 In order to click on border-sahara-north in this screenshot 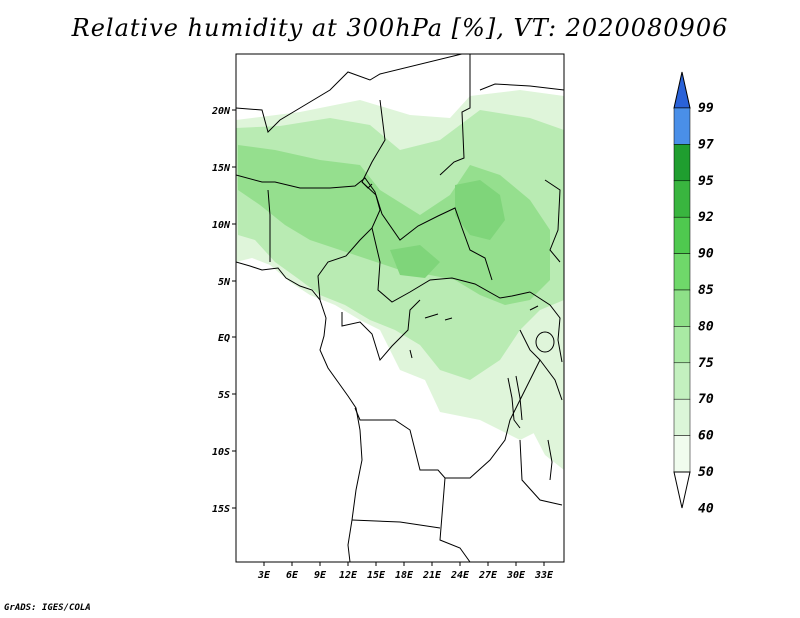, I will do `click(353, 115)`.